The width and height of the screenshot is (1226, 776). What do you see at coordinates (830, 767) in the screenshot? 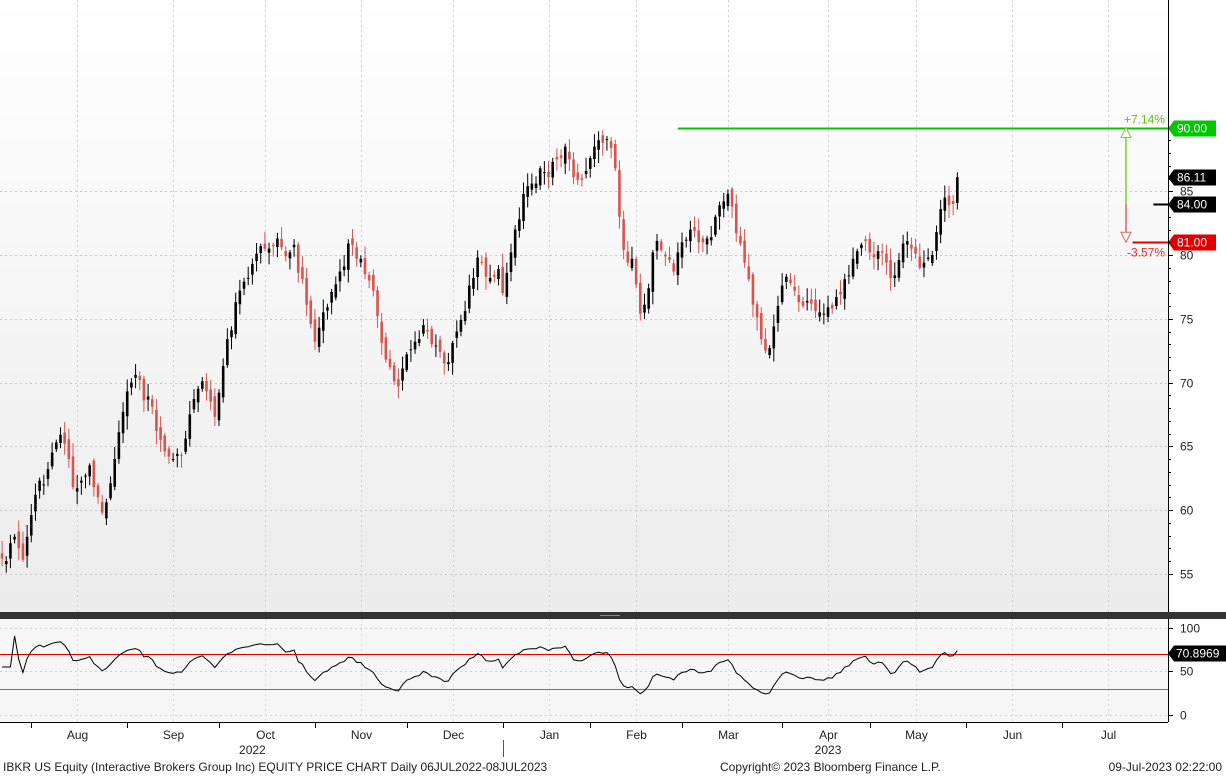
I see `copyright-text: Copyright© 2023 Bloomberg Finance L.P.` at bounding box center [830, 767].